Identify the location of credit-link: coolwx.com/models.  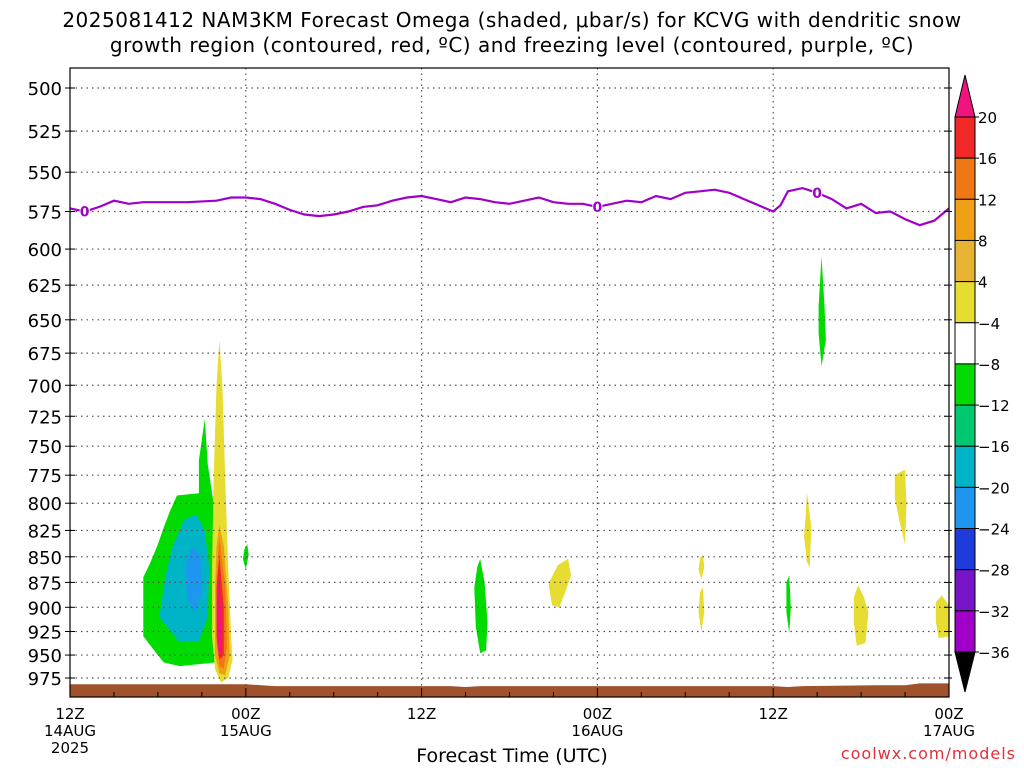
(928, 753).